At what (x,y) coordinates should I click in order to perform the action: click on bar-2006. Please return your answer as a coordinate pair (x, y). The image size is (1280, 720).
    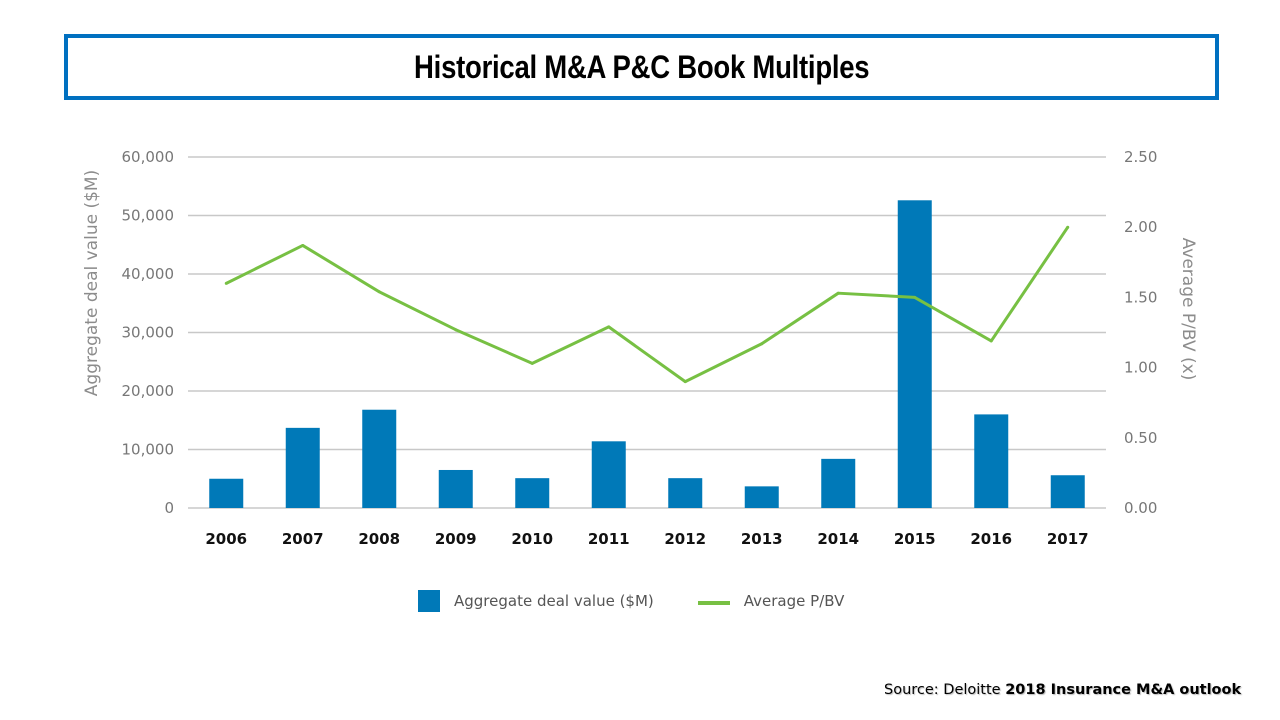
    Looking at the image, I should click on (226, 493).